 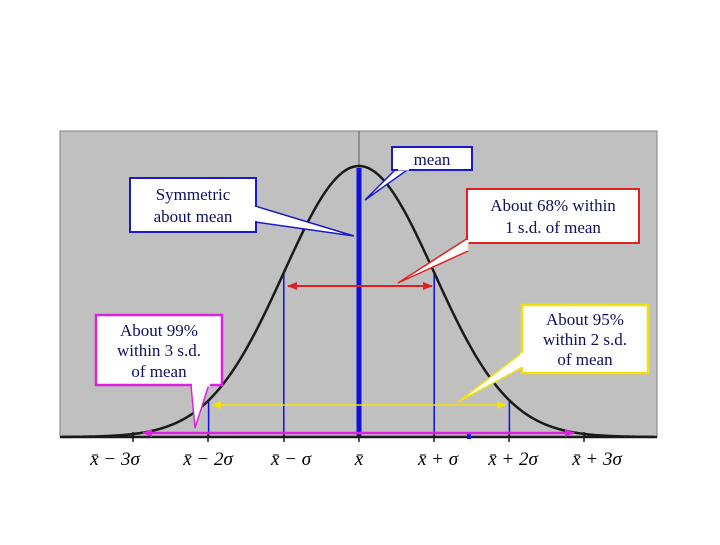 What do you see at coordinates (291, 459) in the screenshot?
I see `axis-label-minus-1sd: x̄ − σ` at bounding box center [291, 459].